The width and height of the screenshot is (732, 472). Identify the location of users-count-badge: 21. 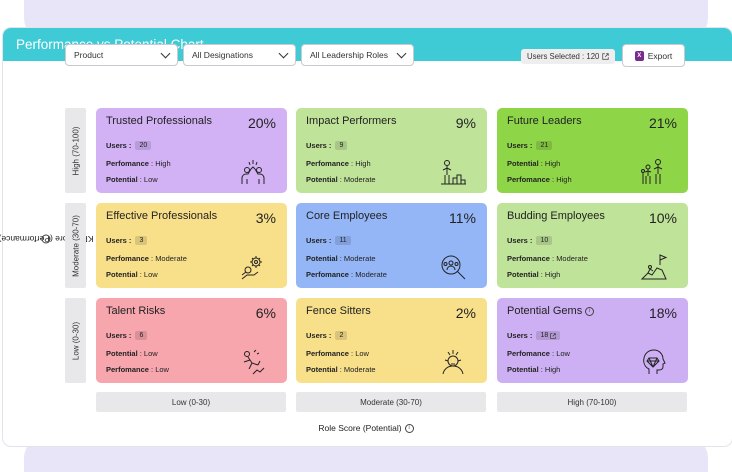
(544, 145).